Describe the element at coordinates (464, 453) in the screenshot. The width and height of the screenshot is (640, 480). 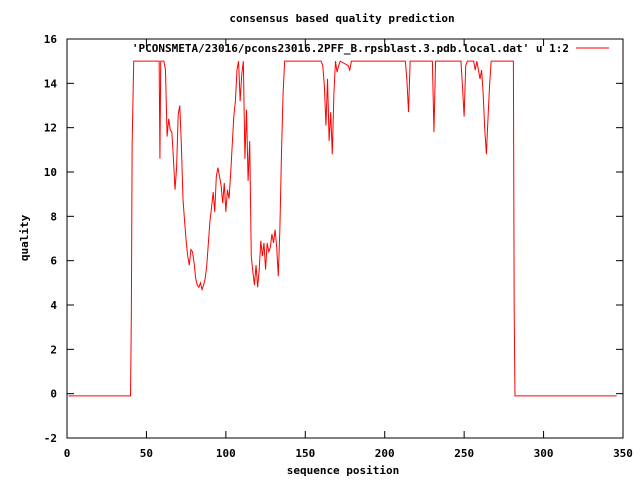
I see `x-tick-label: 250` at that location.